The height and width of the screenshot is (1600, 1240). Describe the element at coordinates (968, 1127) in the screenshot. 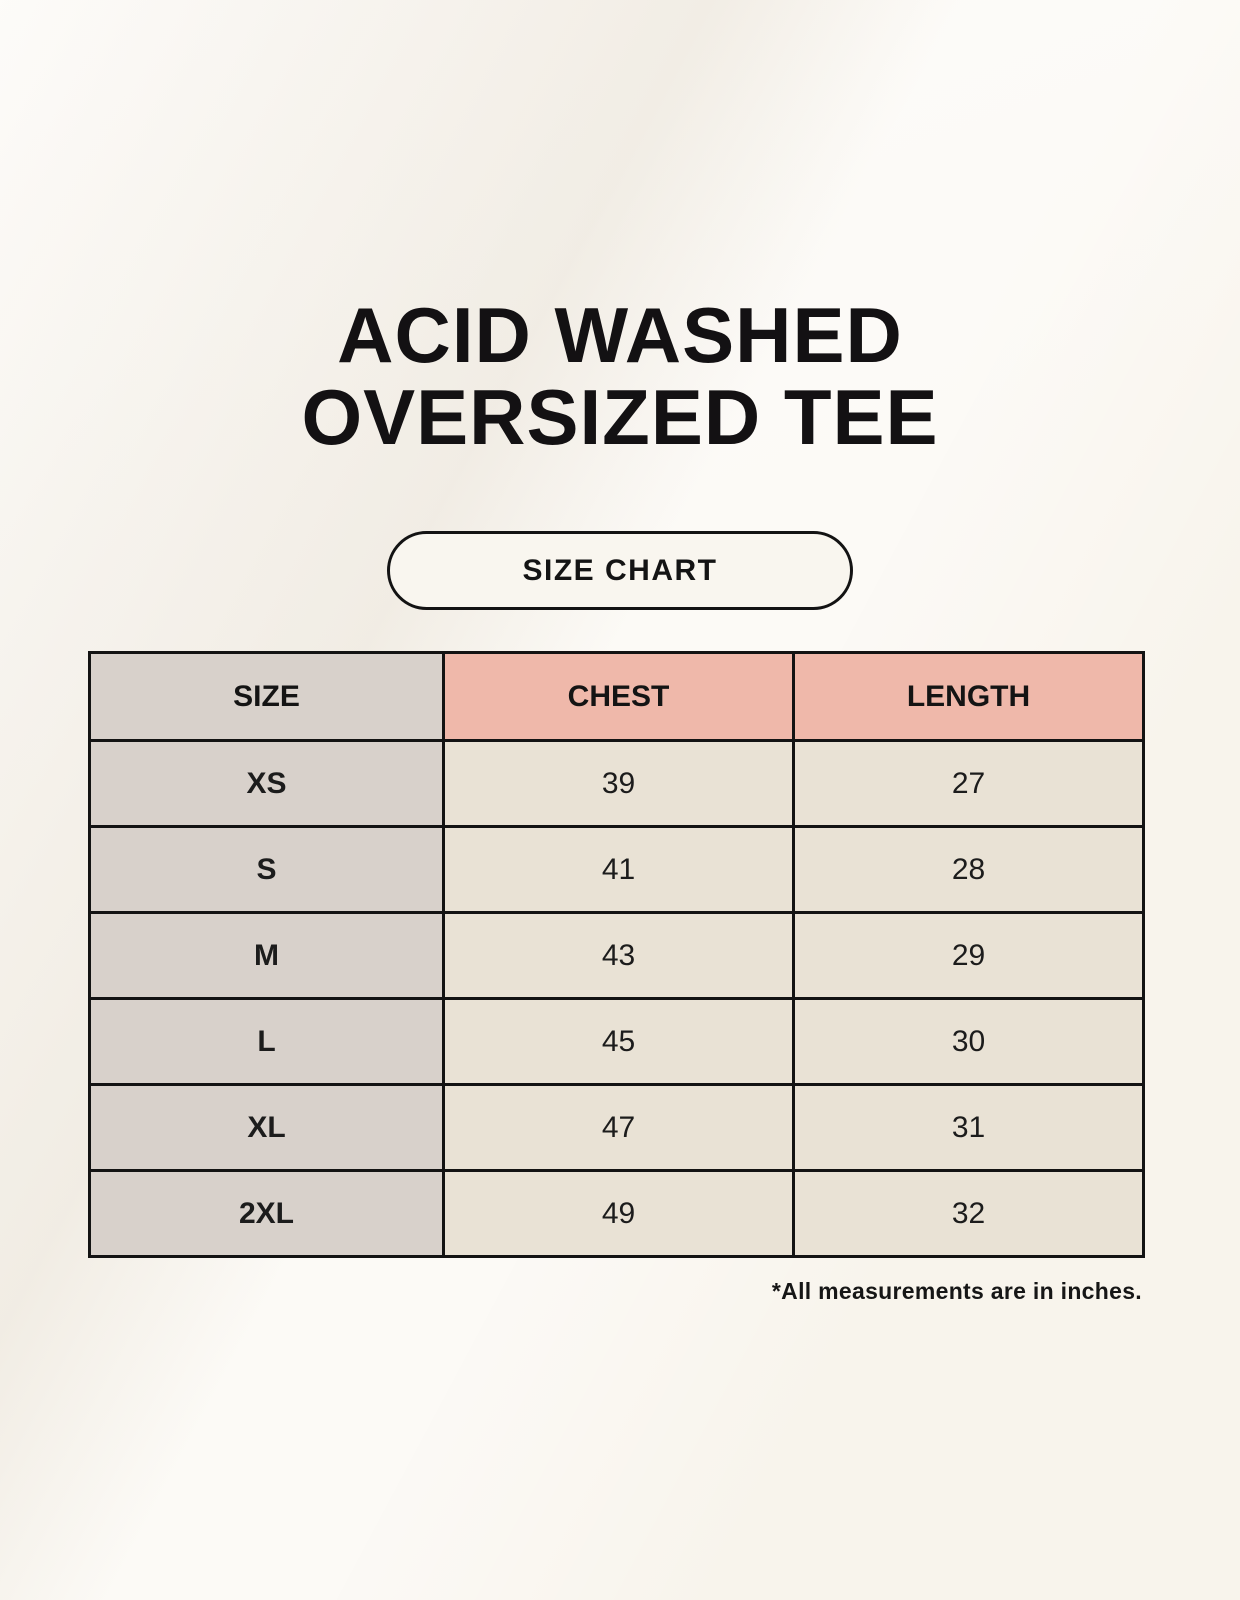

I see `length-value: 31` at that location.